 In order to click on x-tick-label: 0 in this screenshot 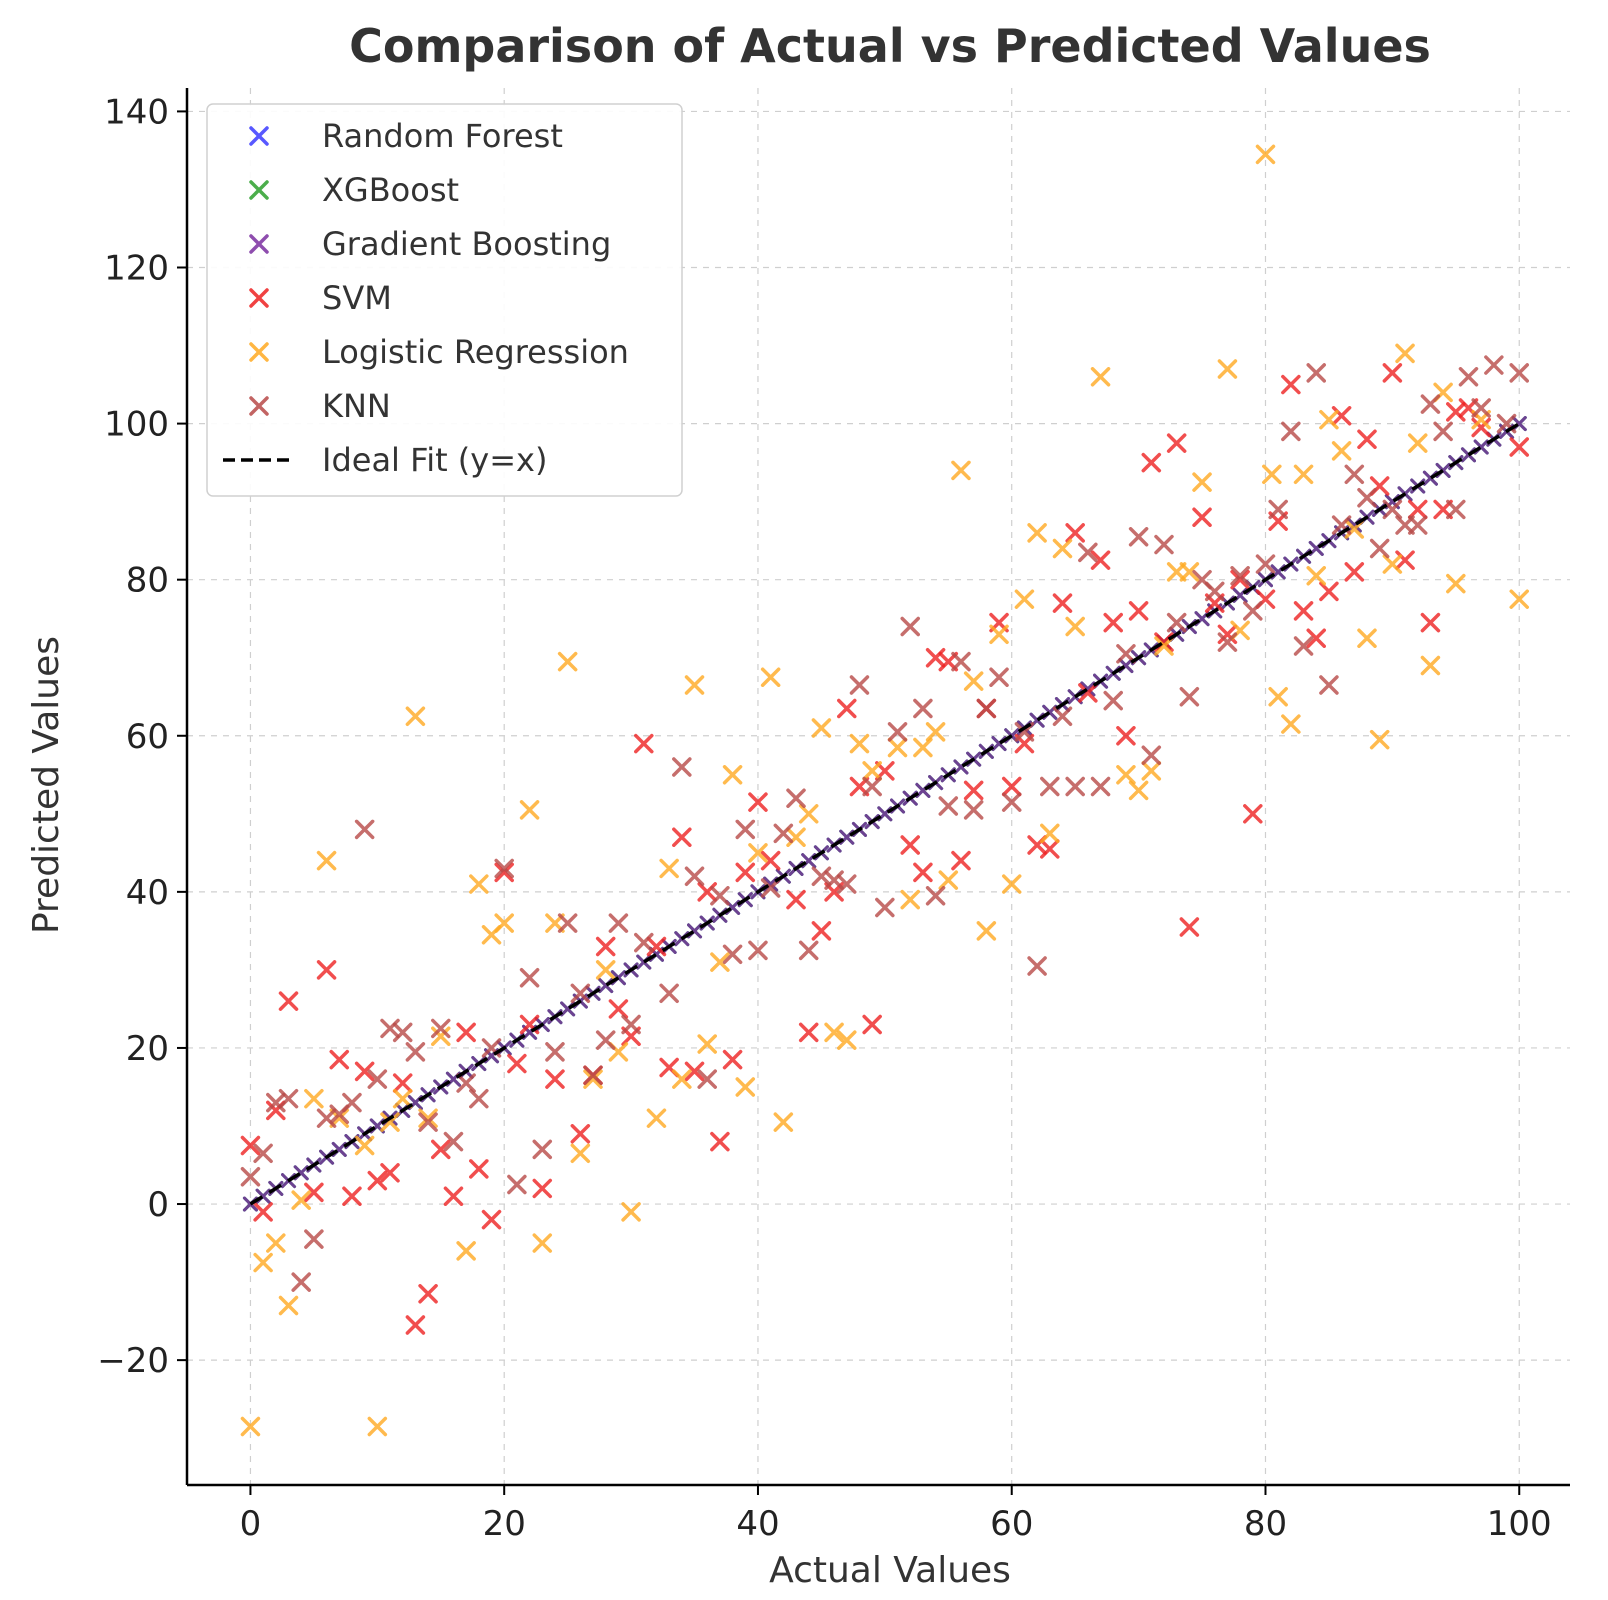, I will do `click(251, 1524)`.